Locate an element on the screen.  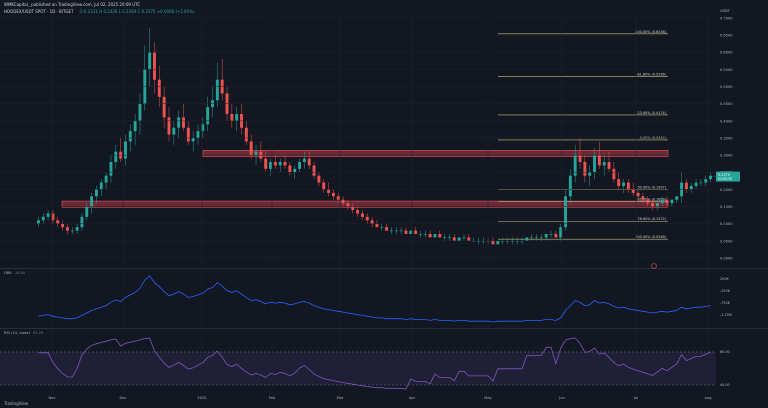
rsi-label: RSI (14, close) 55.29 is located at coordinates (24, 333).